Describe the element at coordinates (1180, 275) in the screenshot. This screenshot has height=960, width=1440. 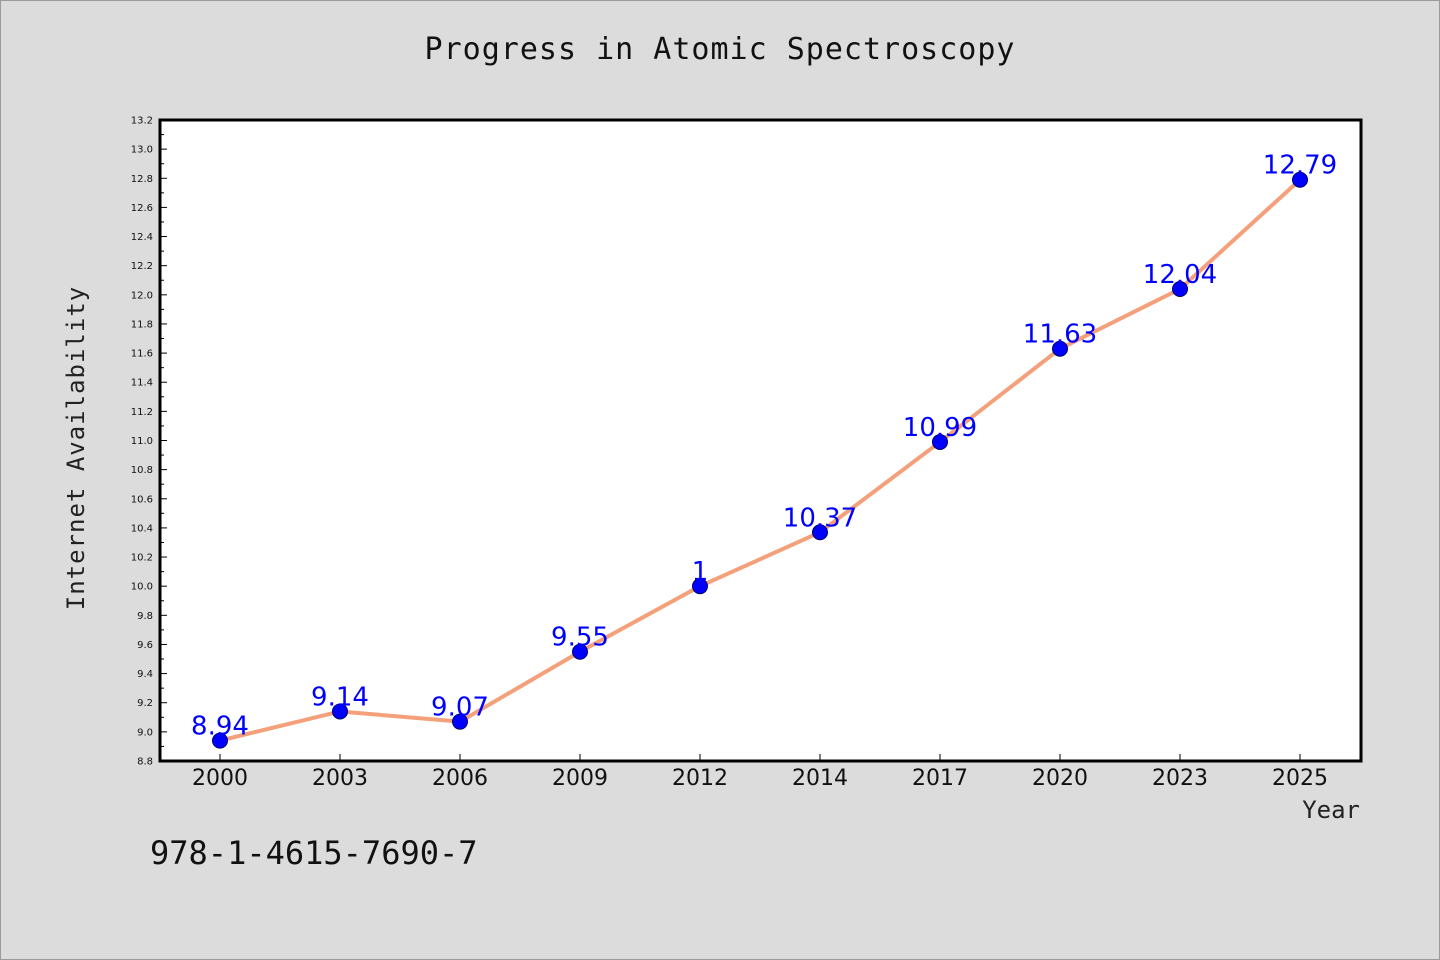
I see `data-label: 12.04` at that location.